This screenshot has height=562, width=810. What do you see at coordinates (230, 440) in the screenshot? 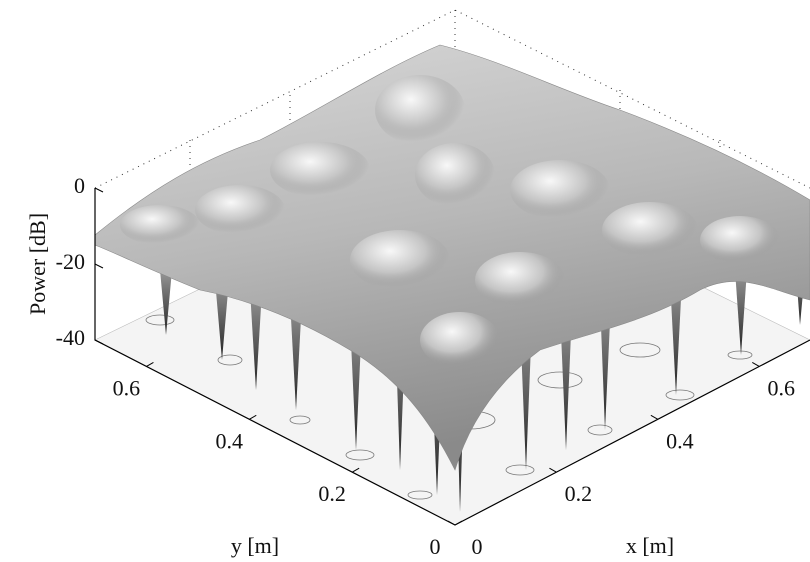
I see `y-tick-label: 0.4` at bounding box center [230, 440].